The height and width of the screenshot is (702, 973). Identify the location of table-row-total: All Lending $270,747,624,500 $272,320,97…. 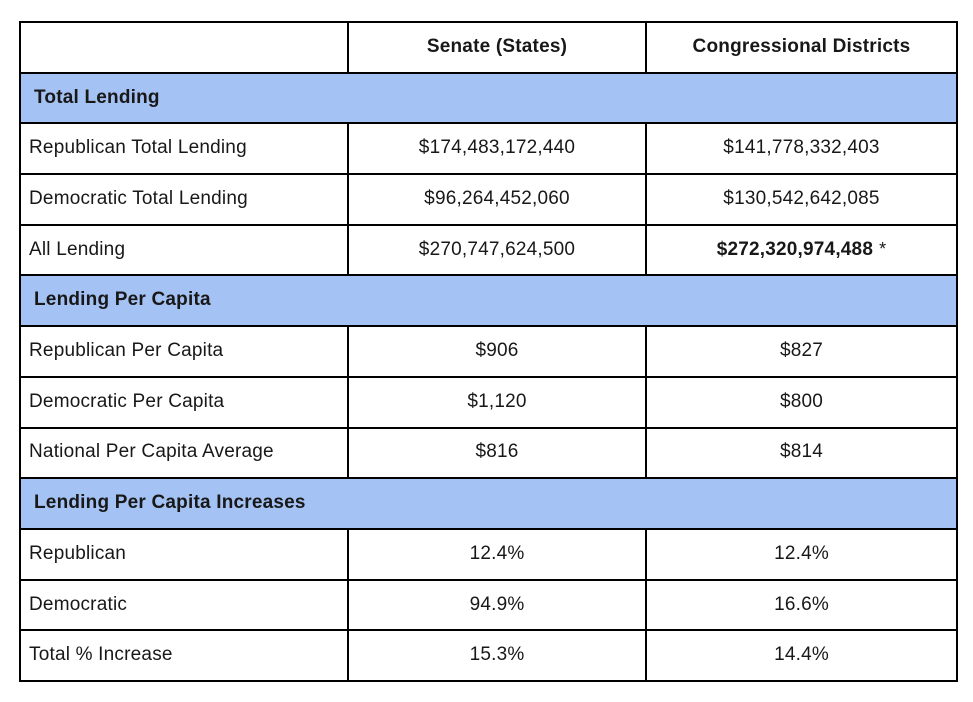
(488, 250).